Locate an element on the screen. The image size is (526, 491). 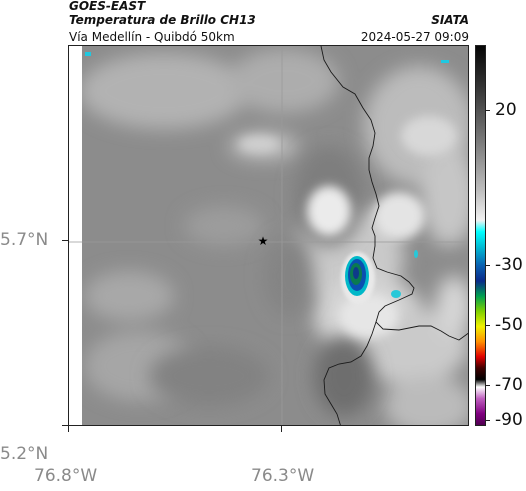
location-label: Vía Medellín - Quibdó 50km is located at coordinates (152, 37).